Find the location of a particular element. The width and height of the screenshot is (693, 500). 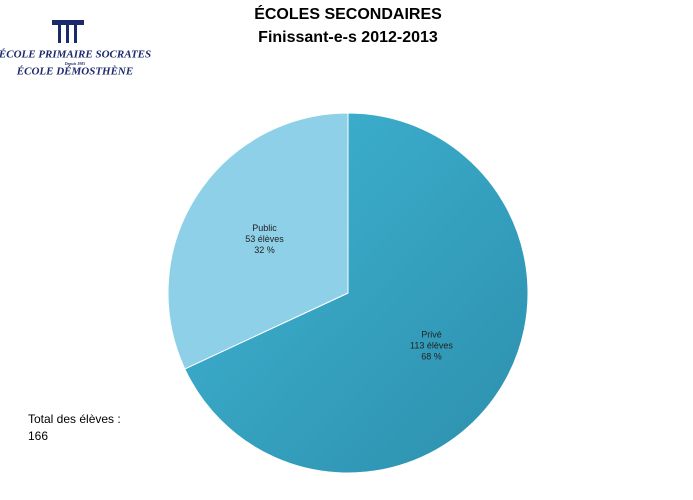

total-label: Total des élèves : is located at coordinates (74, 419).